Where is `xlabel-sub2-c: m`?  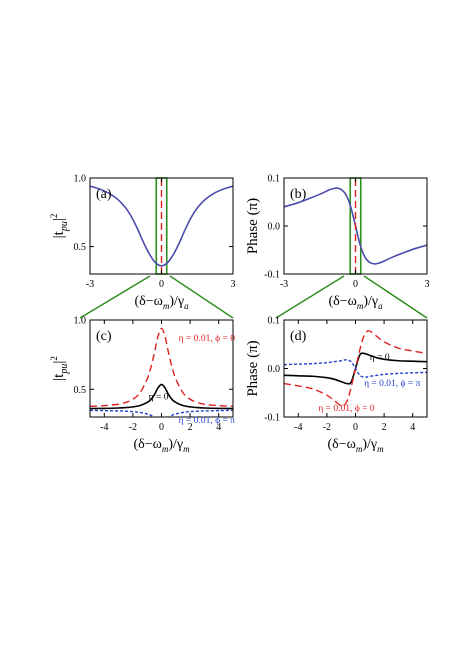
xlabel-sub2-c: m is located at coordinates (186, 449).